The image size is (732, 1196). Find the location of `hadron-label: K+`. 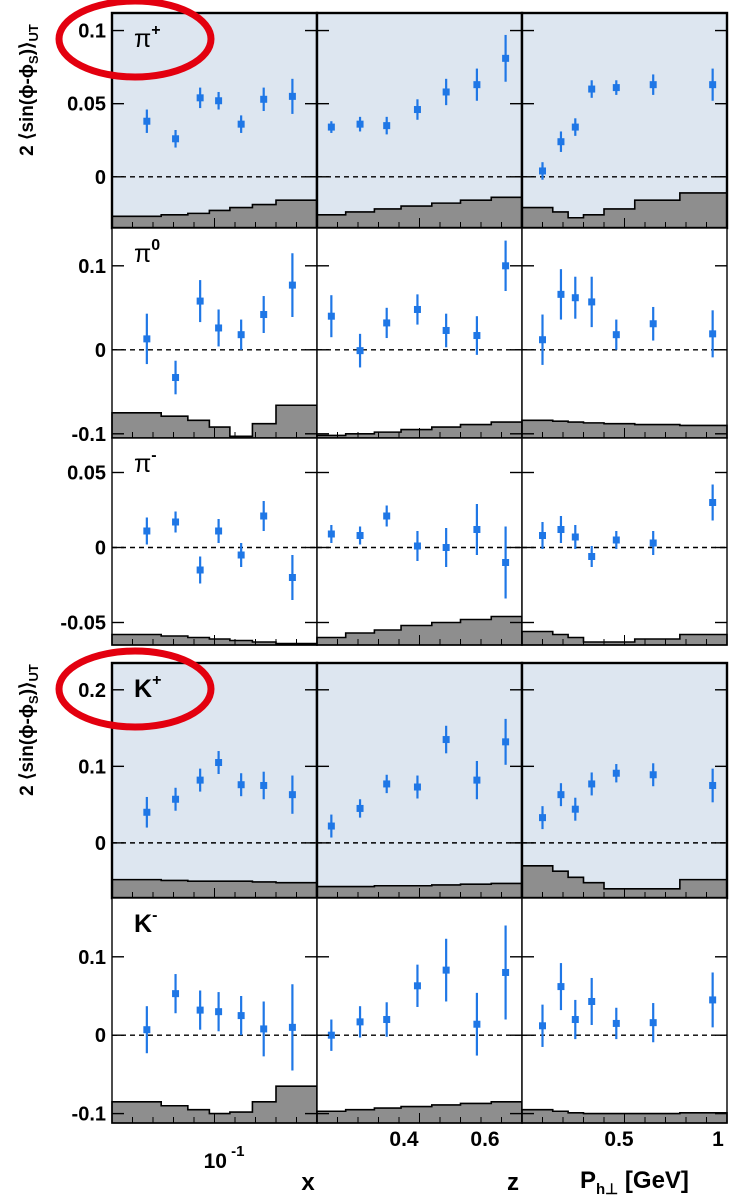

hadron-label: K+ is located at coordinates (147, 687).